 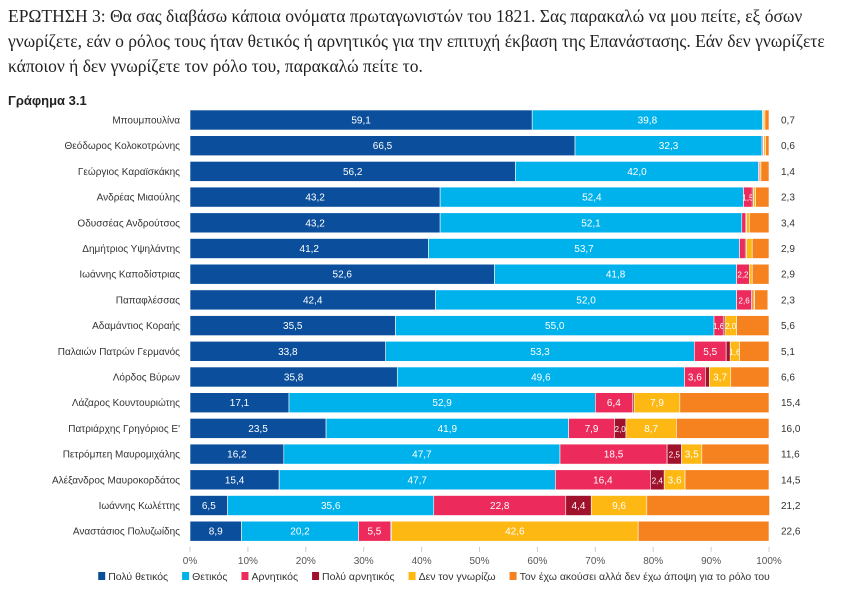 What do you see at coordinates (595, 561) in the screenshot?
I see `x-tick-label: 70%` at bounding box center [595, 561].